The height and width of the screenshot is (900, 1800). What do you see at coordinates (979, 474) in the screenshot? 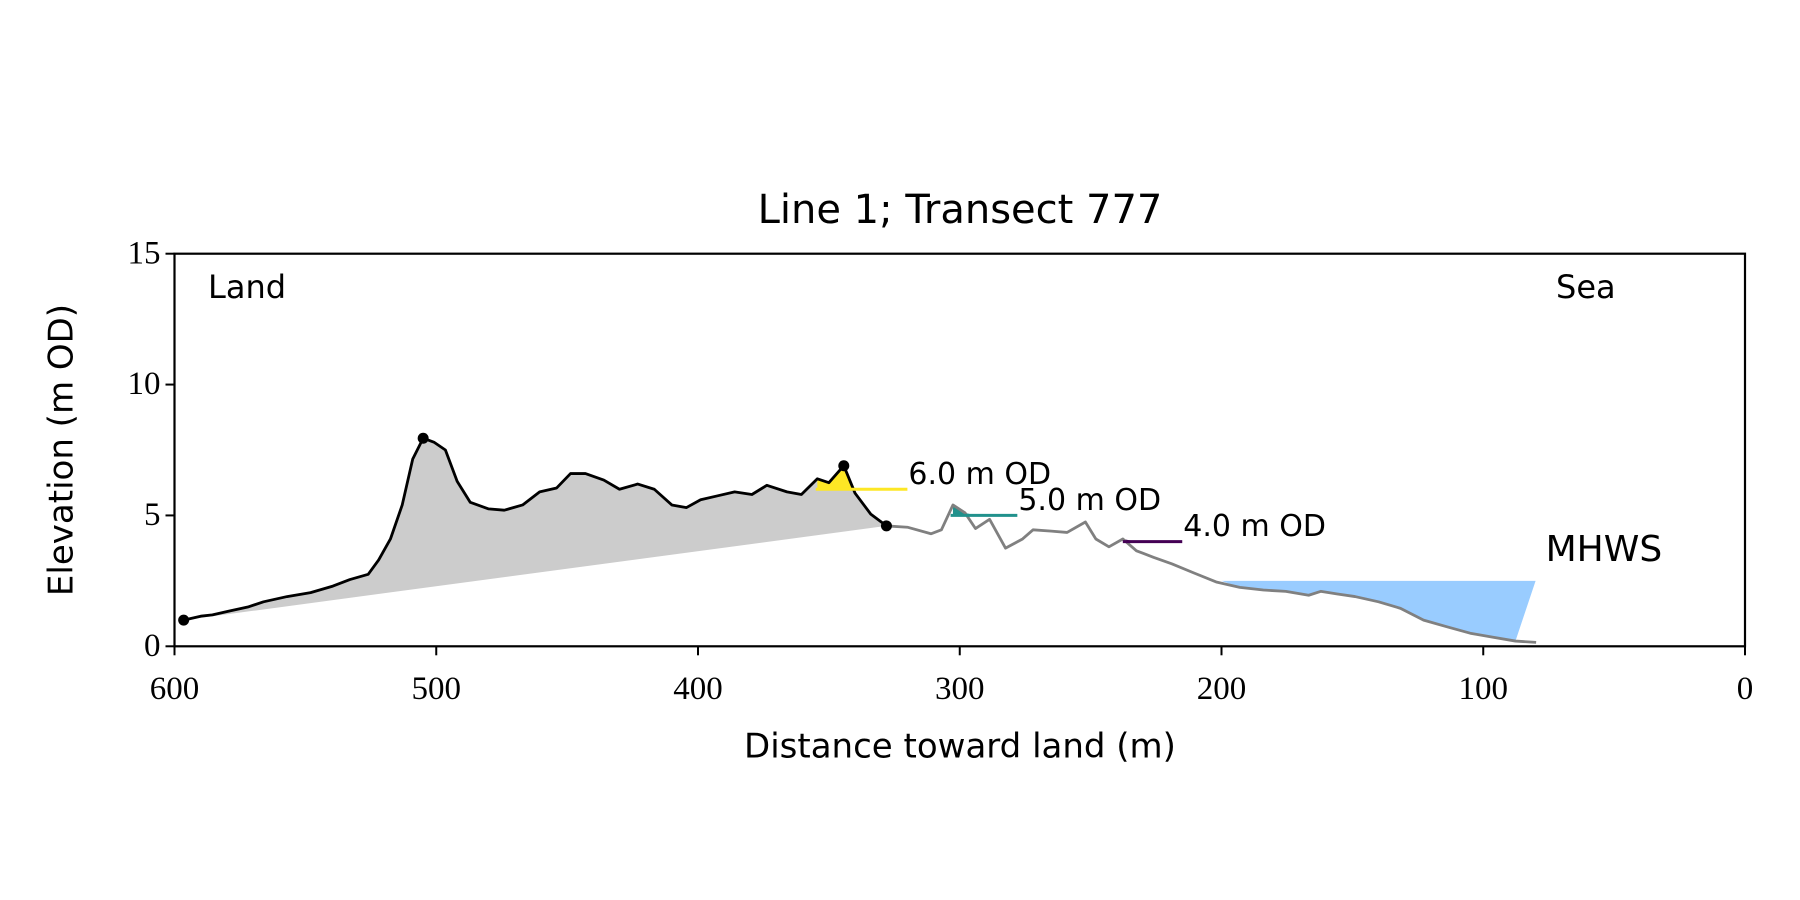
I see `level-label: 6.0 m OD` at bounding box center [979, 474].